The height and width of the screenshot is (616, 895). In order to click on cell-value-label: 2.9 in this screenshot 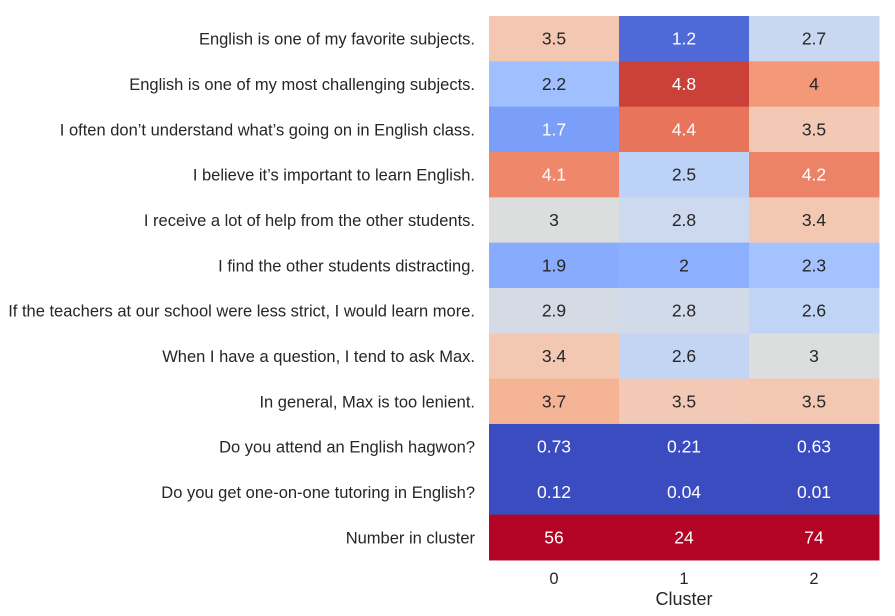, I will do `click(554, 311)`.